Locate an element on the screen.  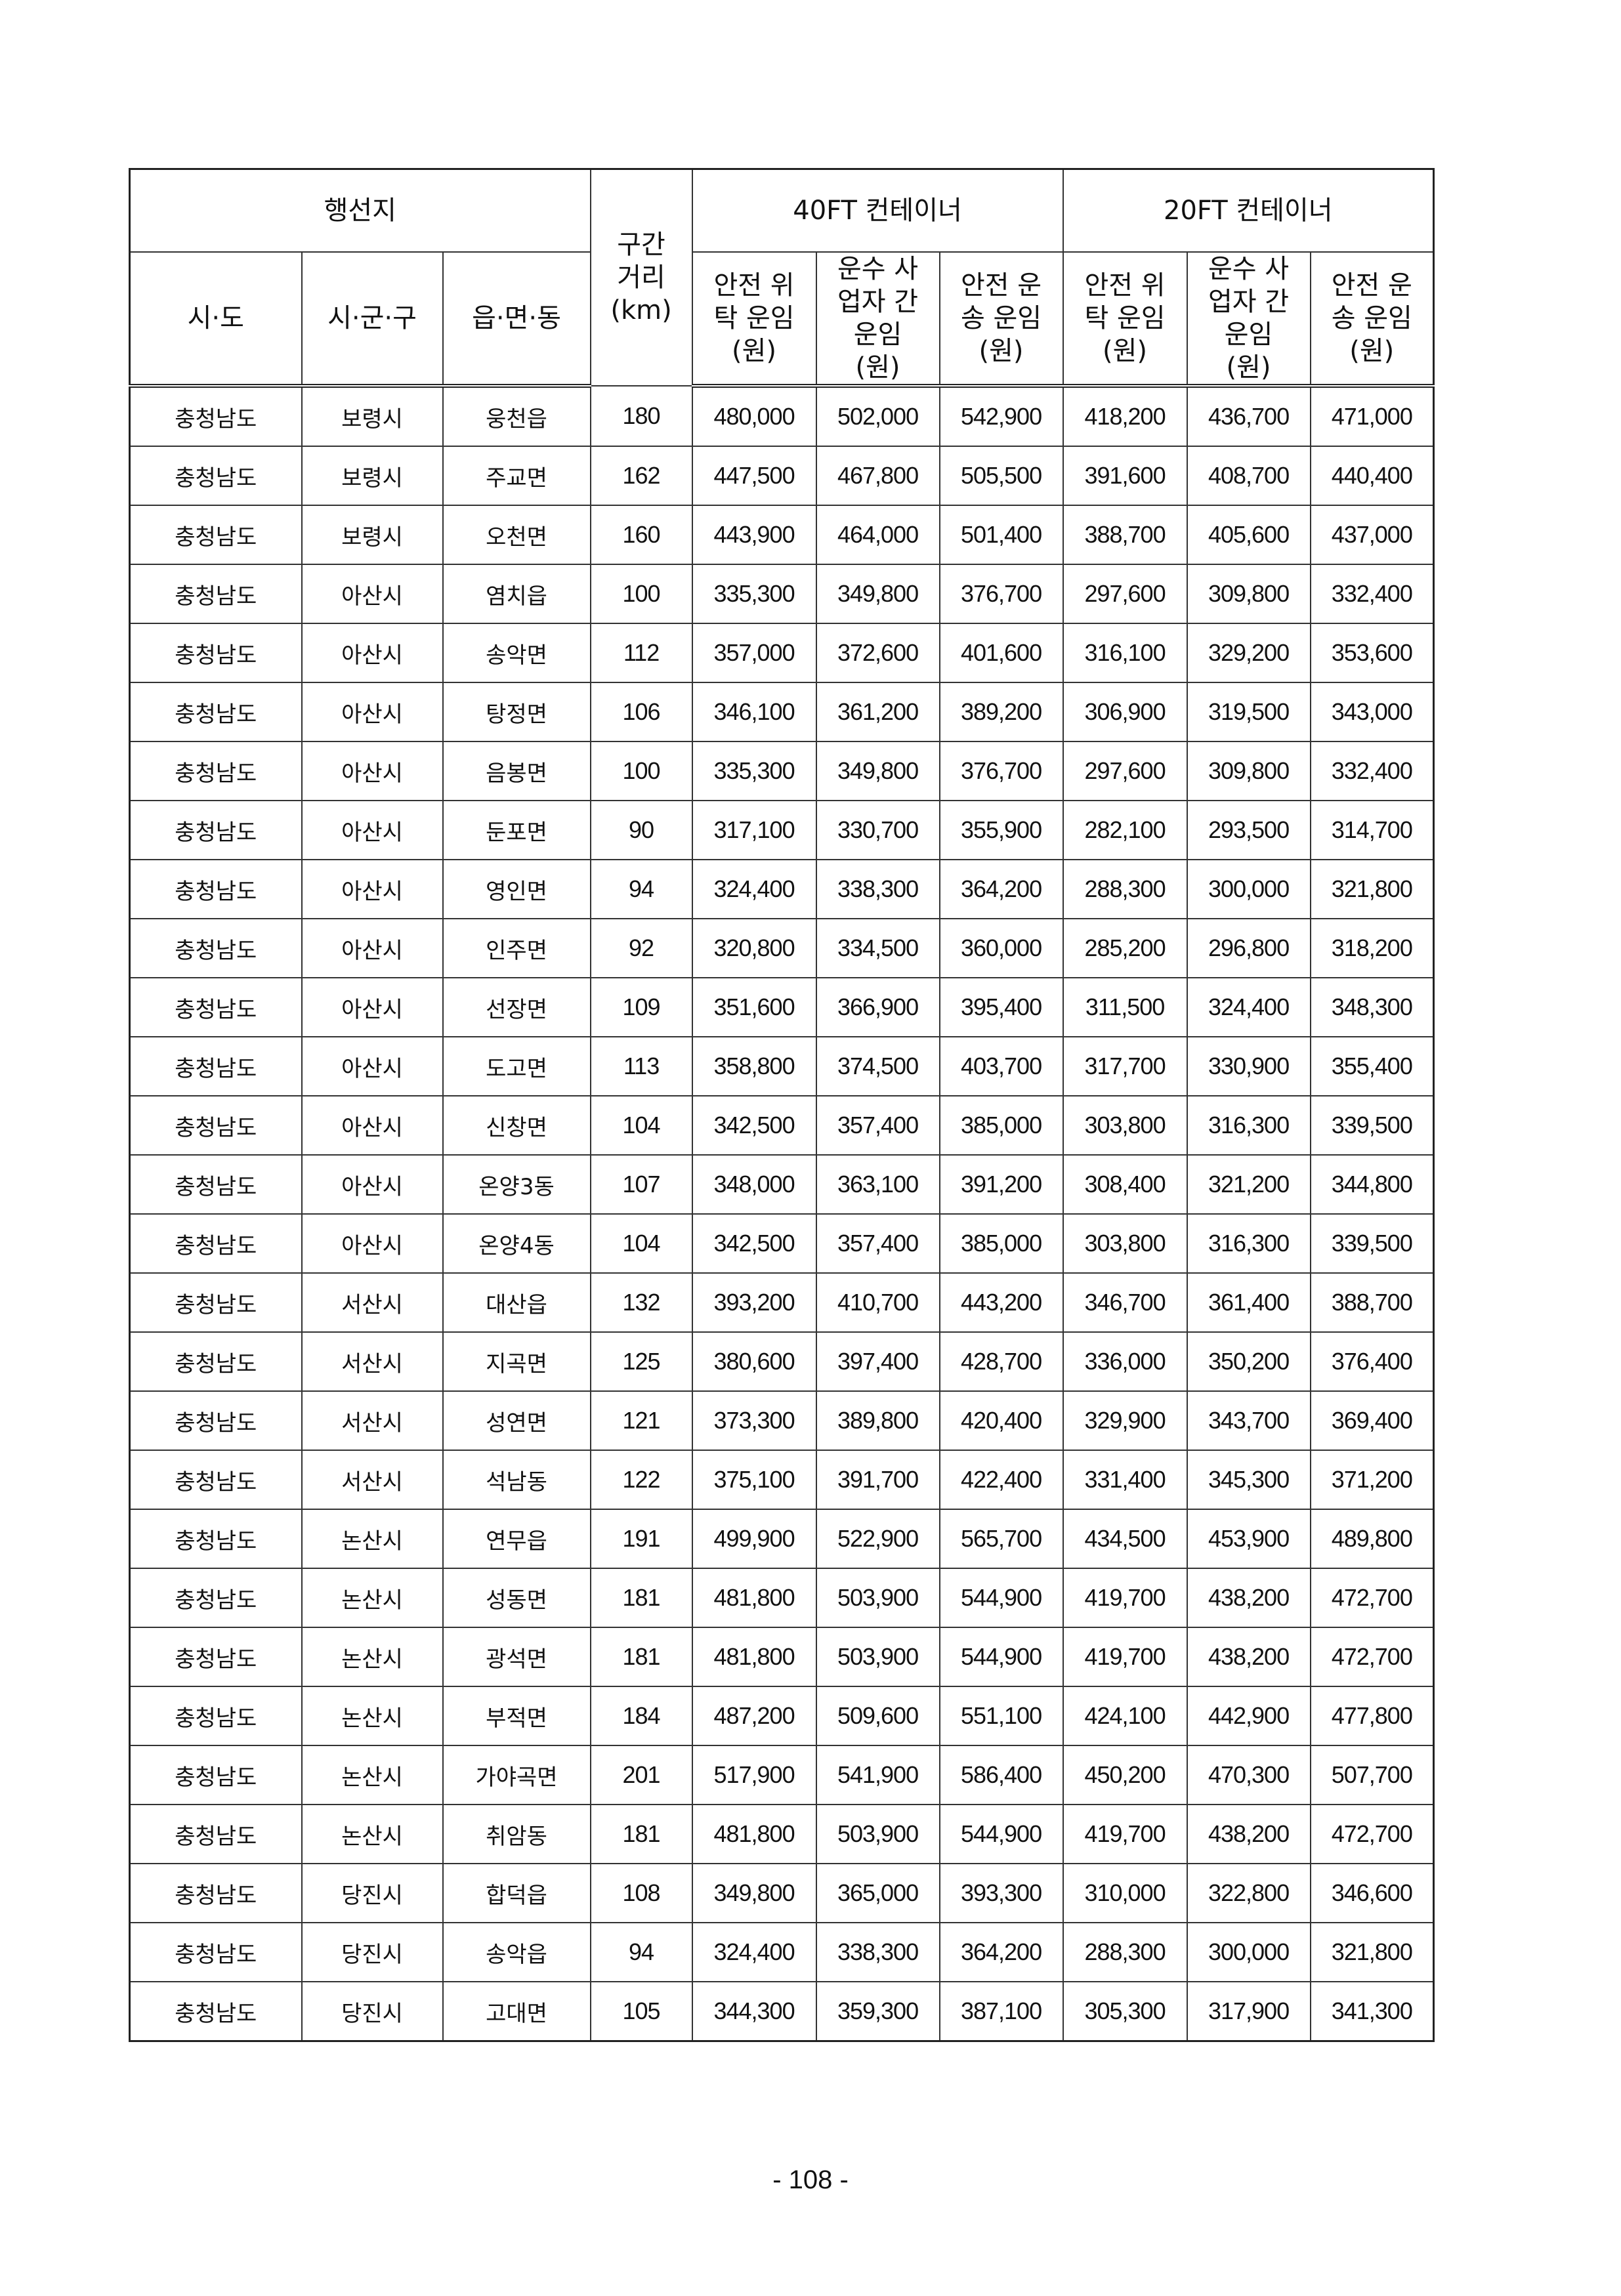
cell-20ft-consign: 288,300 is located at coordinates (1125, 1952).